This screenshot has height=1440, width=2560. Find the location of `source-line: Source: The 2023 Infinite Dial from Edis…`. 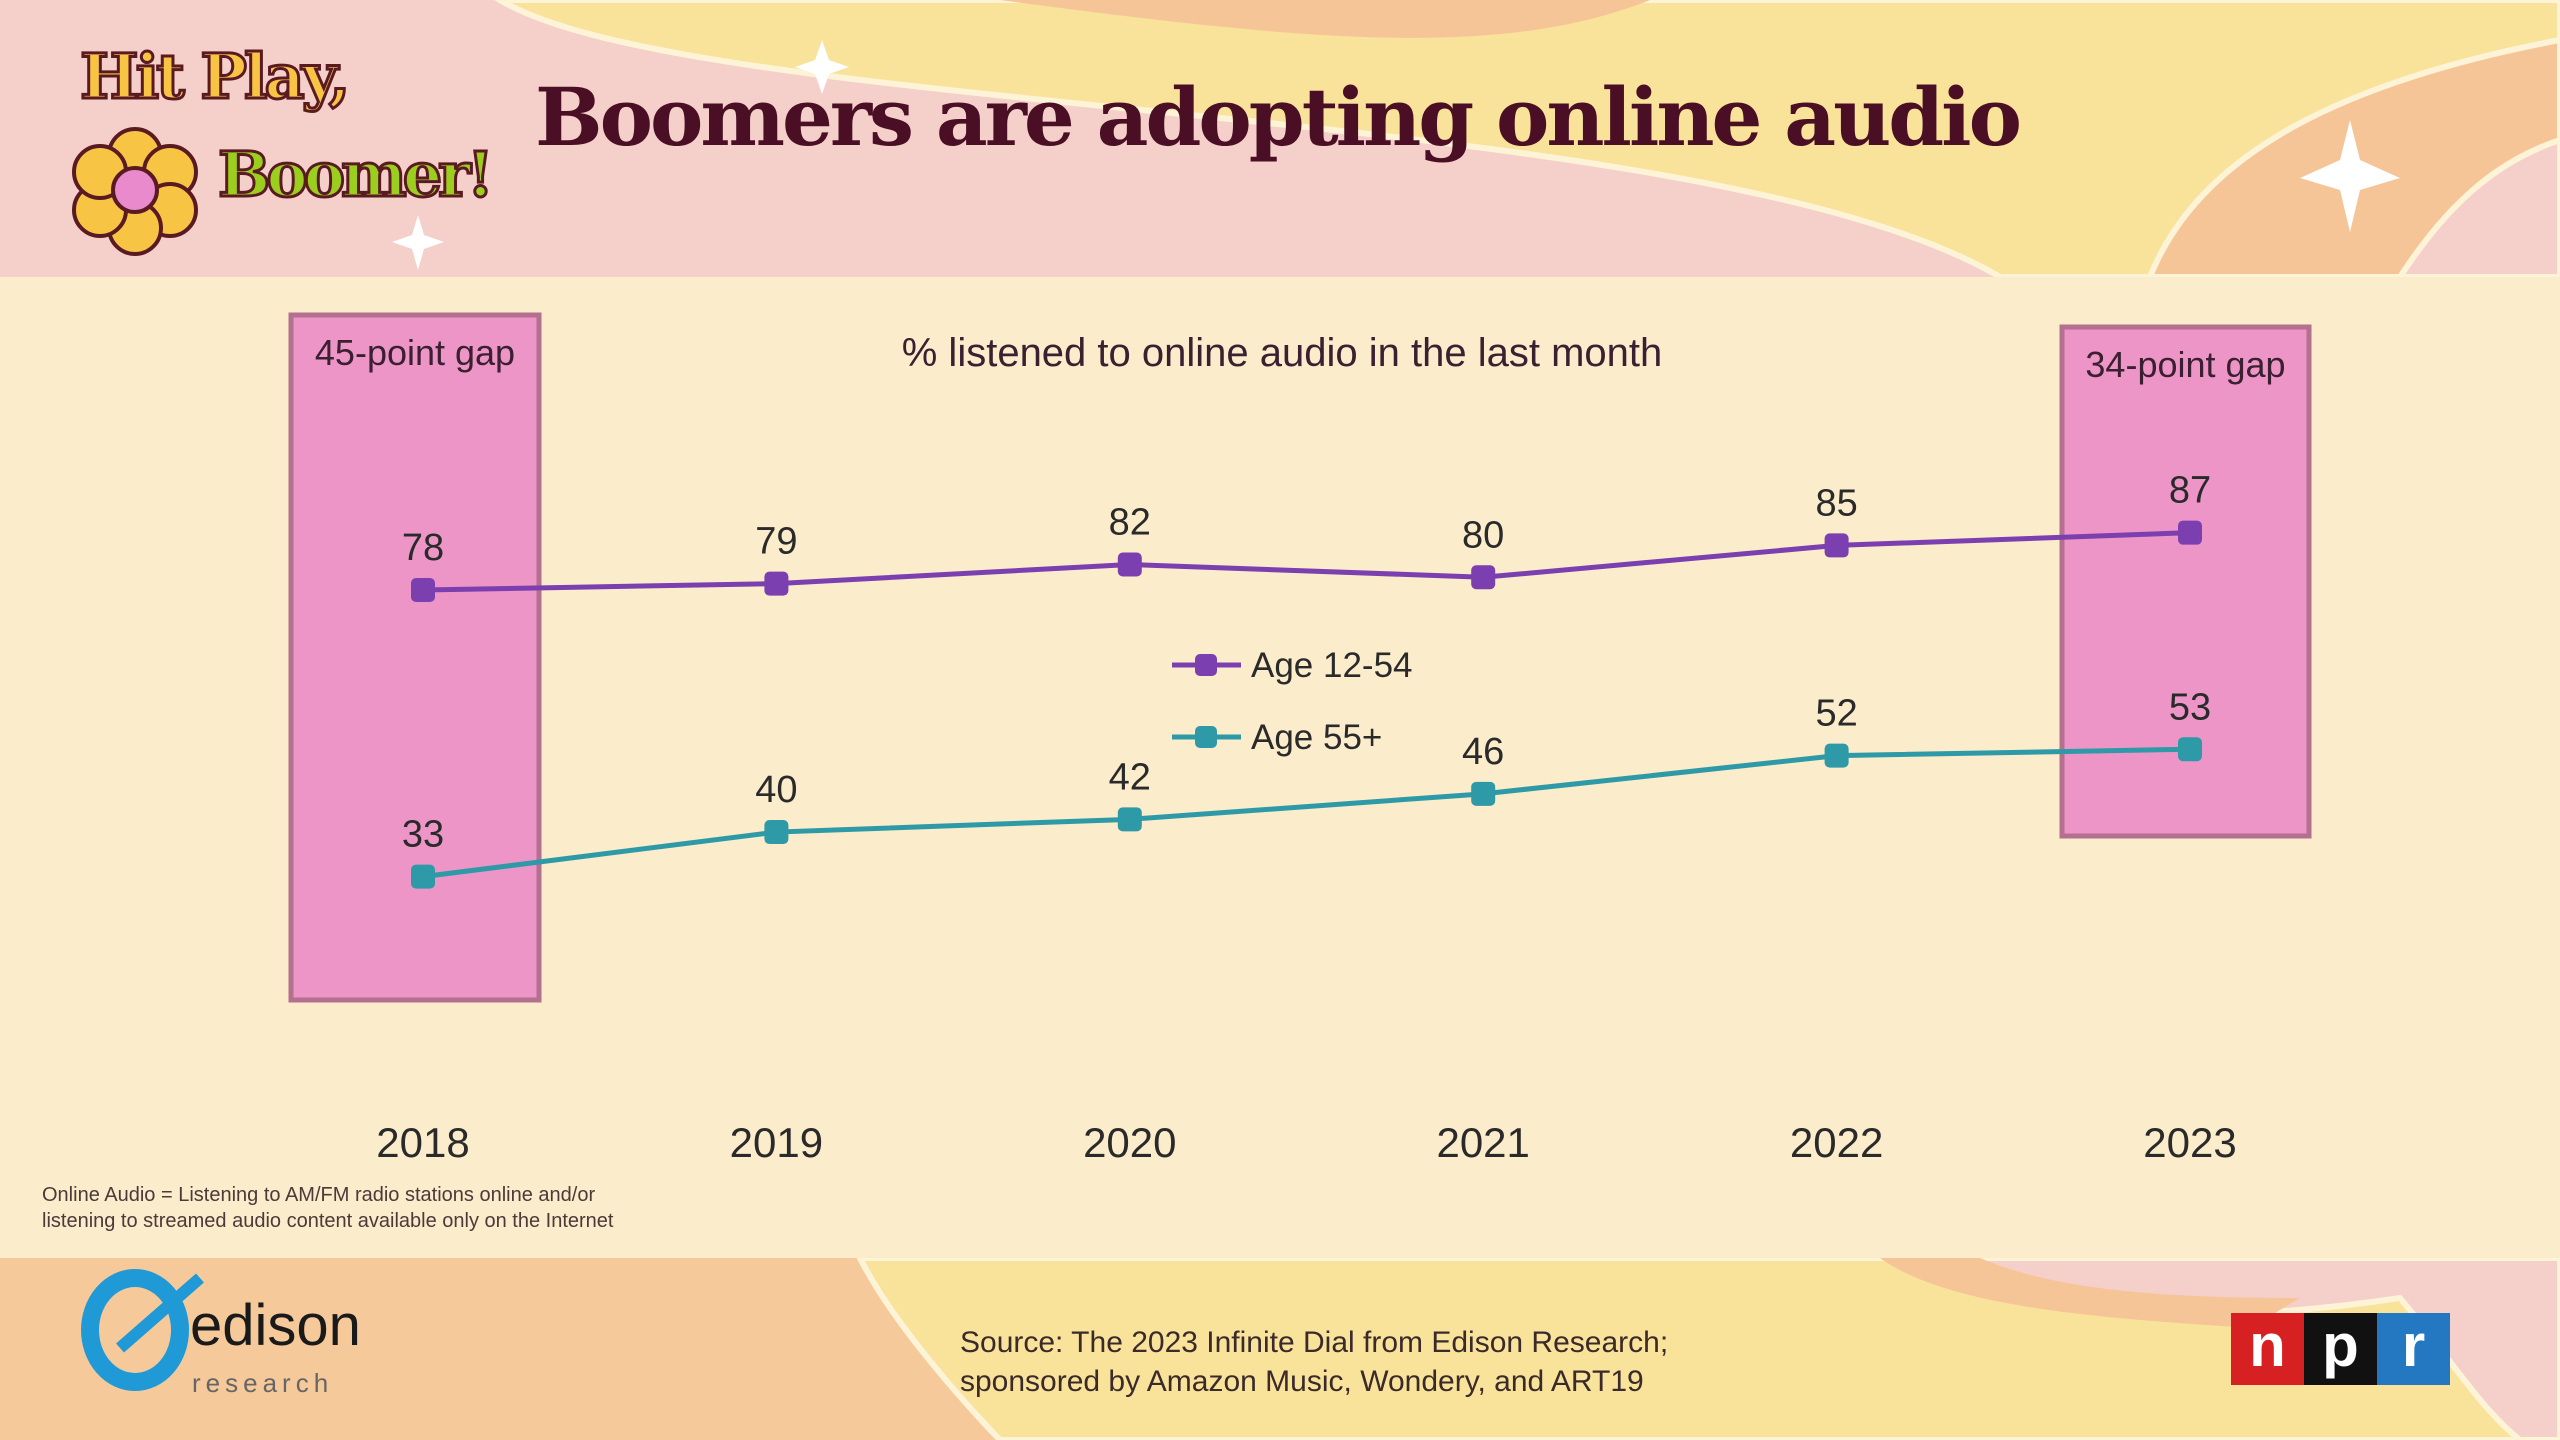

source-line: Source: The 2023 Infinite Dial from Edis… is located at coordinates (1314, 1342).